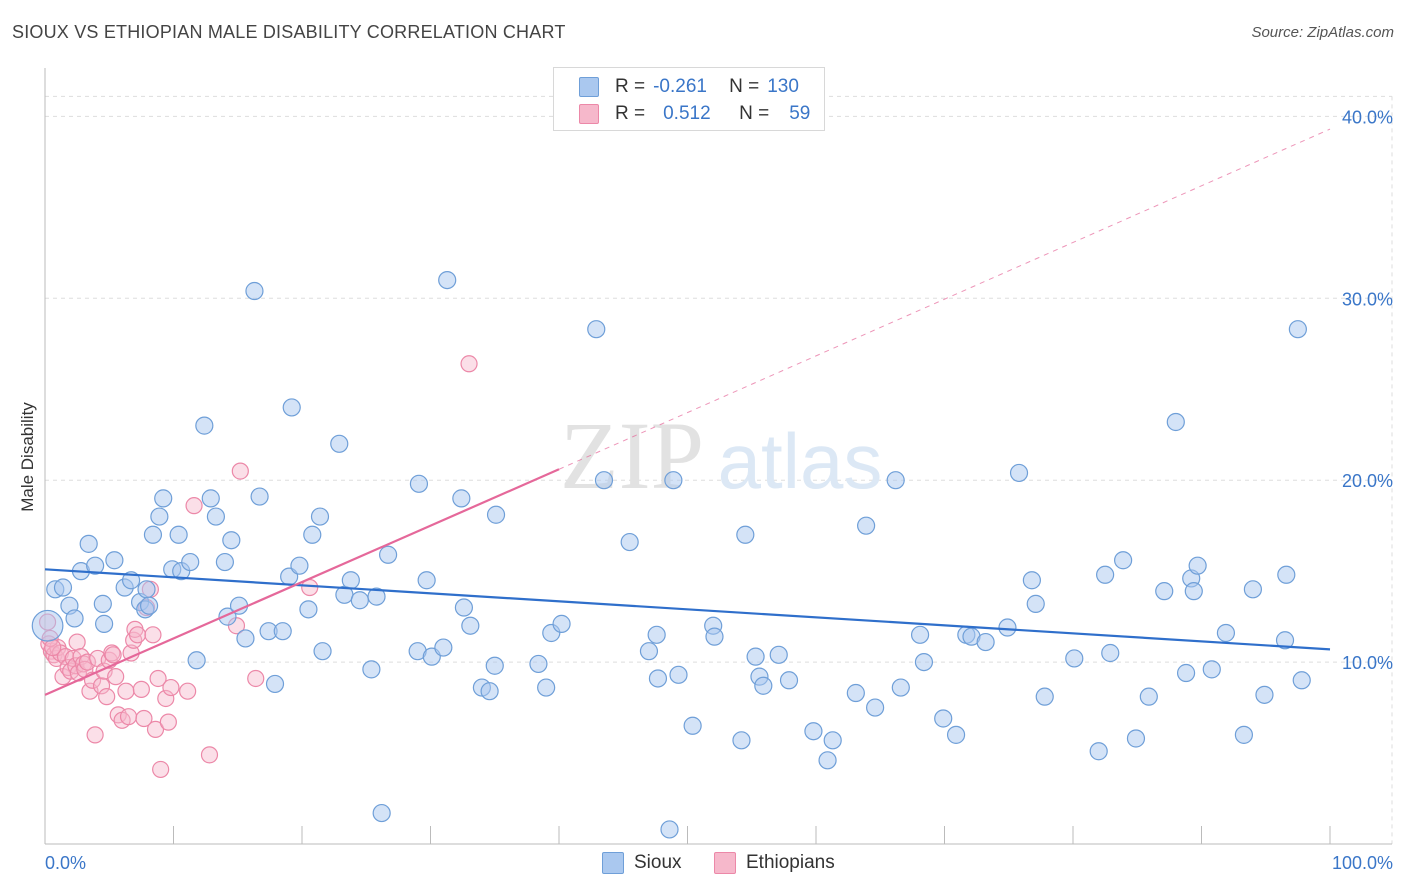 The image size is (1406, 892). Describe the element at coordinates (1322, 32) in the screenshot. I see `source-label: Source: ZipAtlas.com` at that location.